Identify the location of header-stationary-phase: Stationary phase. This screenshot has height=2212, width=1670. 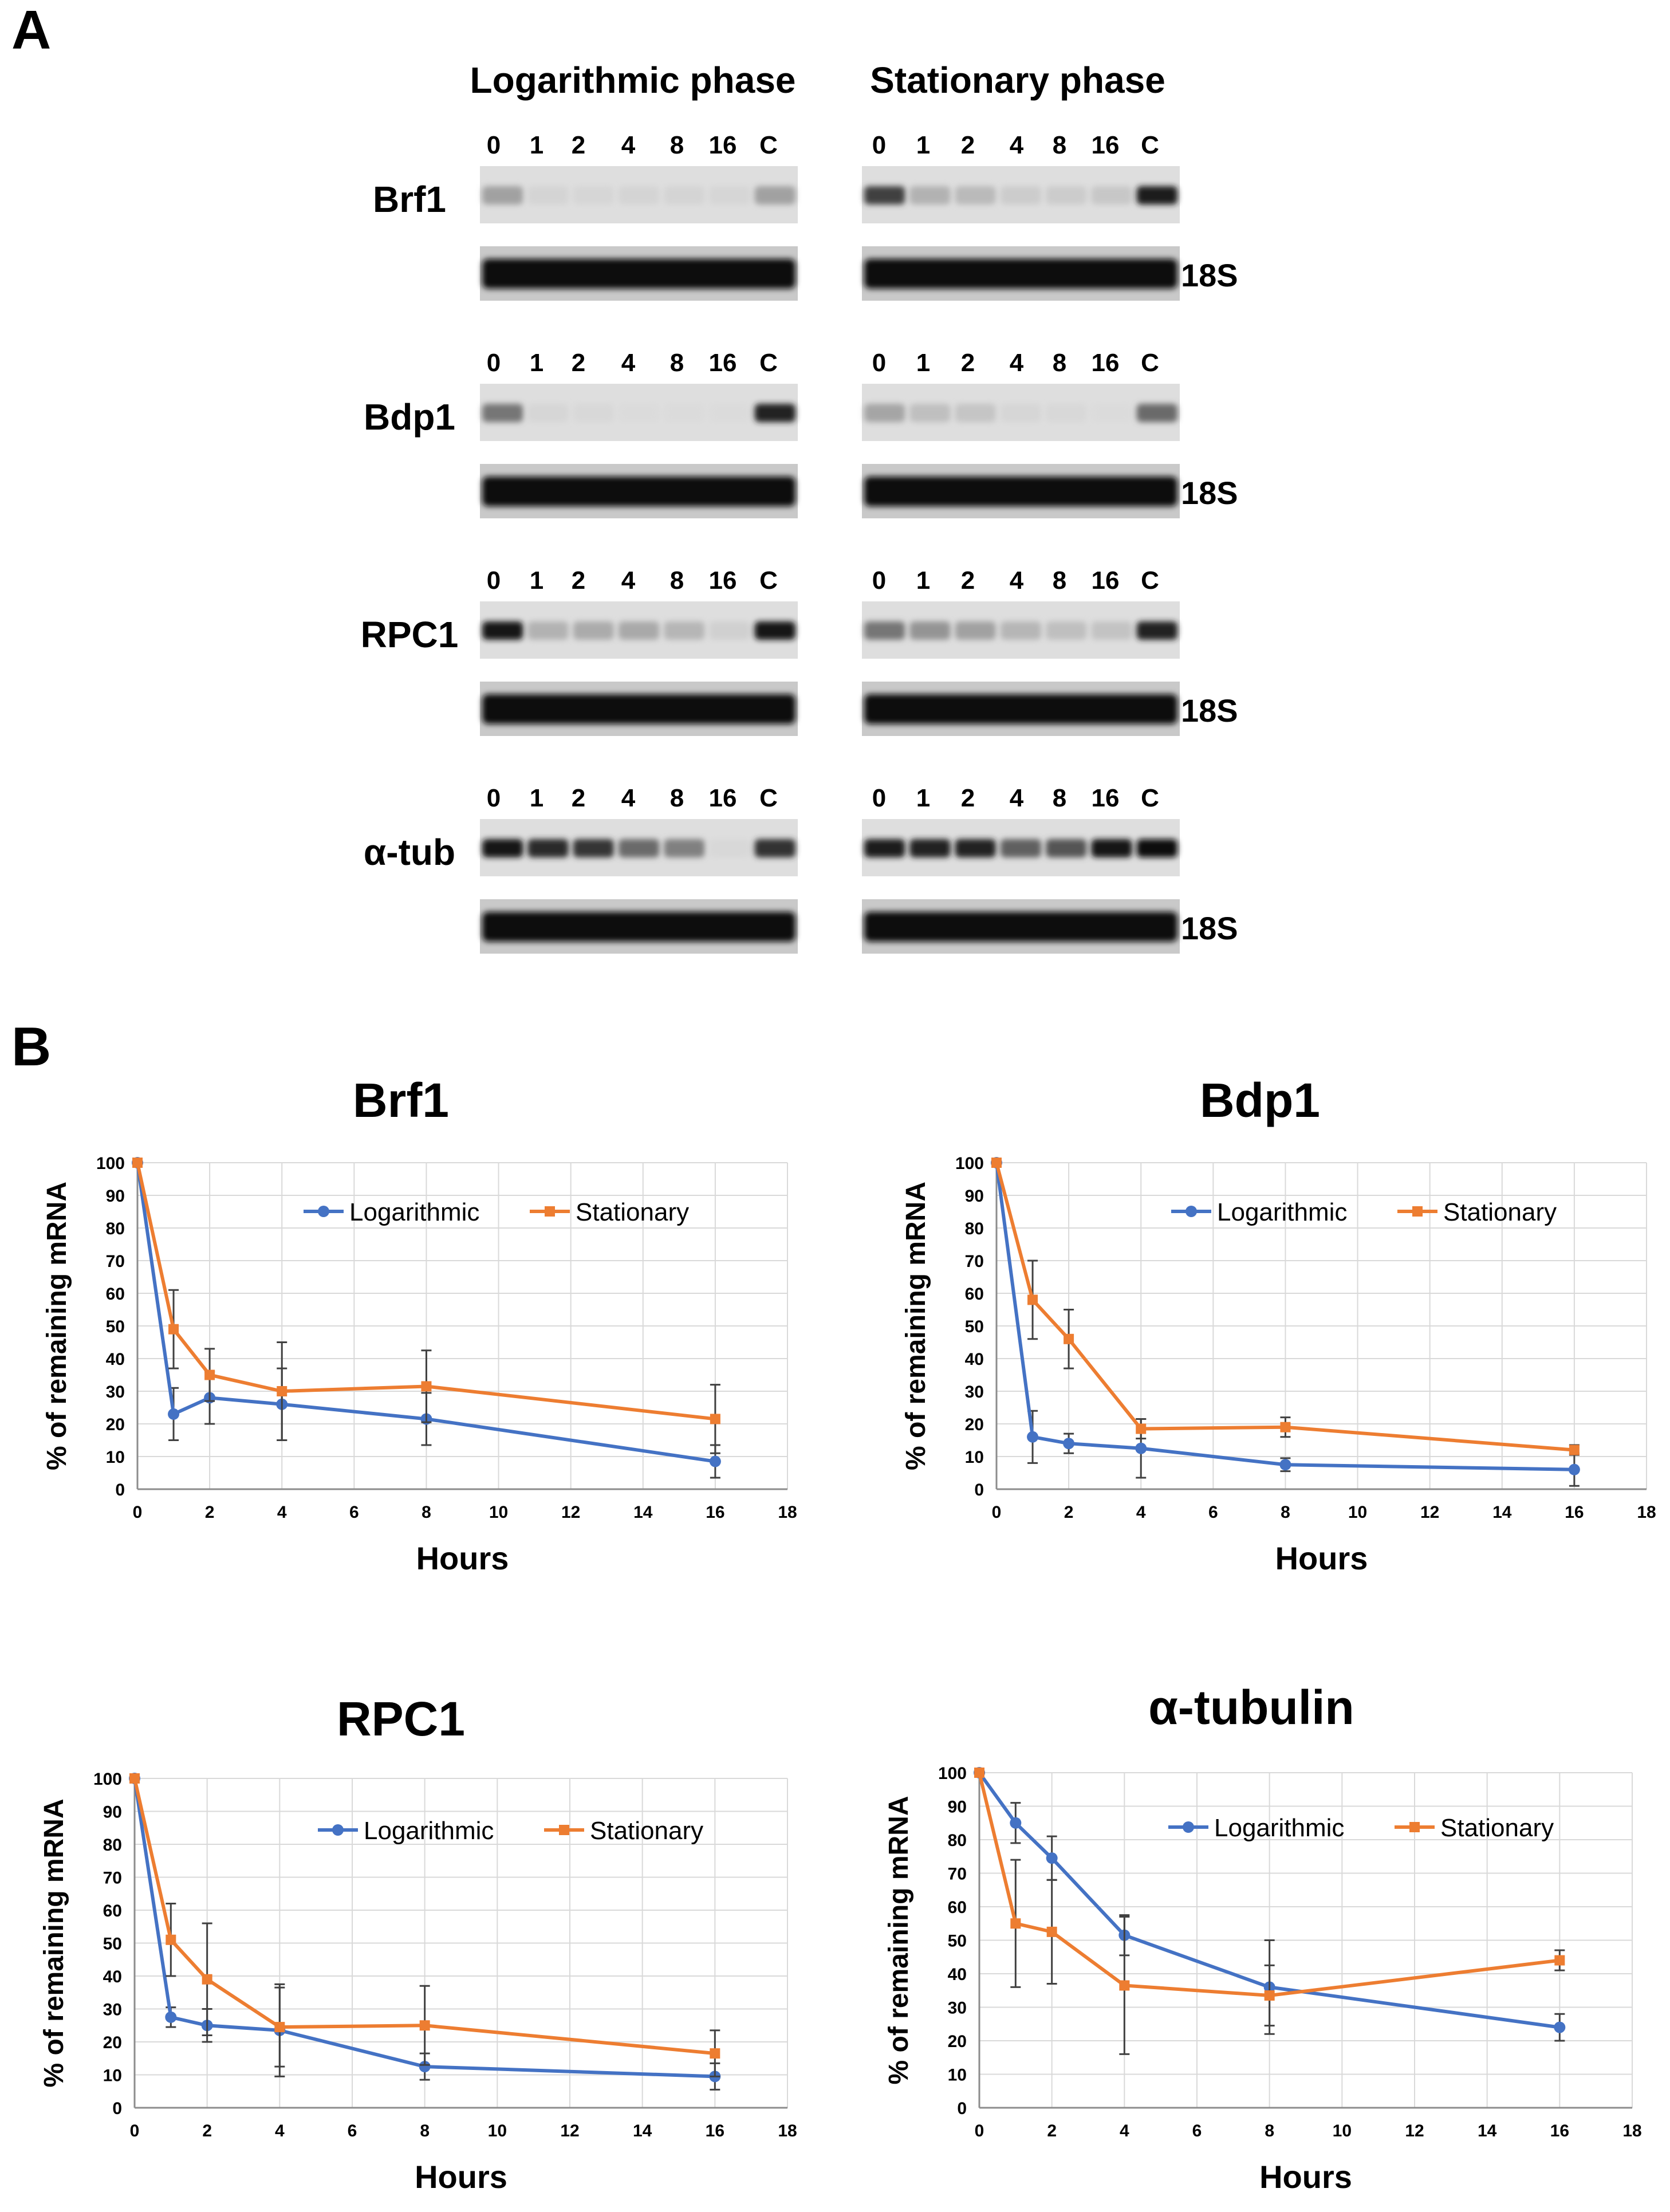
(1017, 80).